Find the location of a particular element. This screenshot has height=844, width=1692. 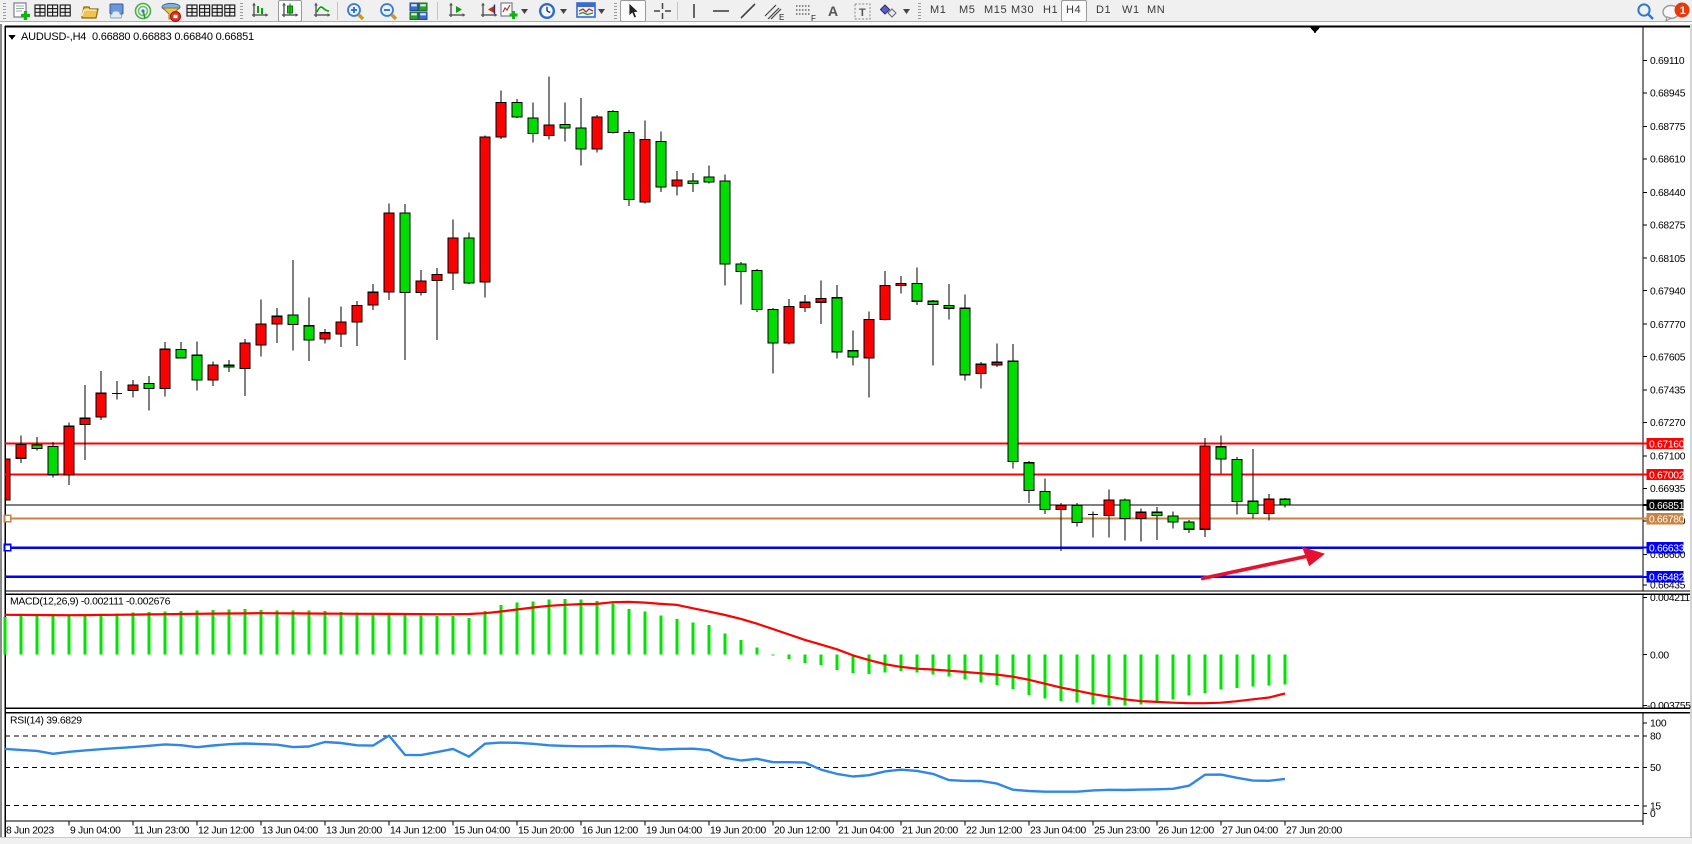

svg-text: 15 is located at coordinates (1655, 807).